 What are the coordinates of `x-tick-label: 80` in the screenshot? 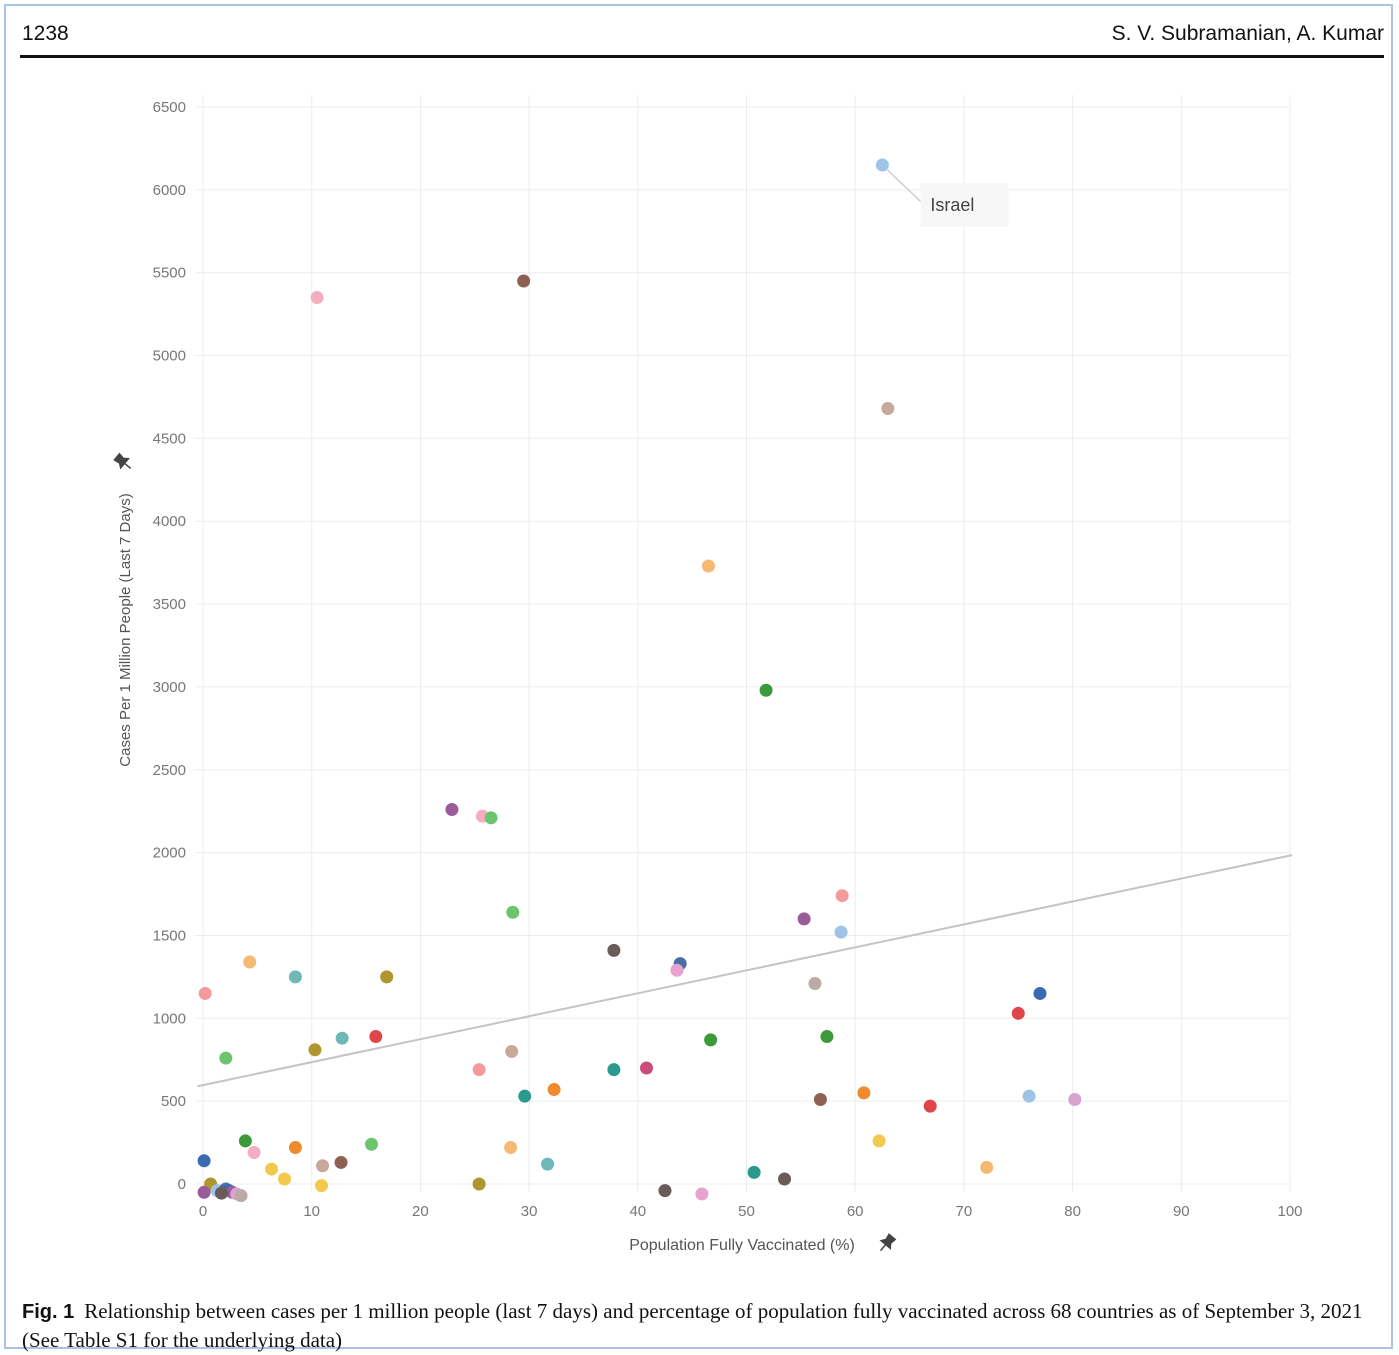 It's located at (1072, 1211).